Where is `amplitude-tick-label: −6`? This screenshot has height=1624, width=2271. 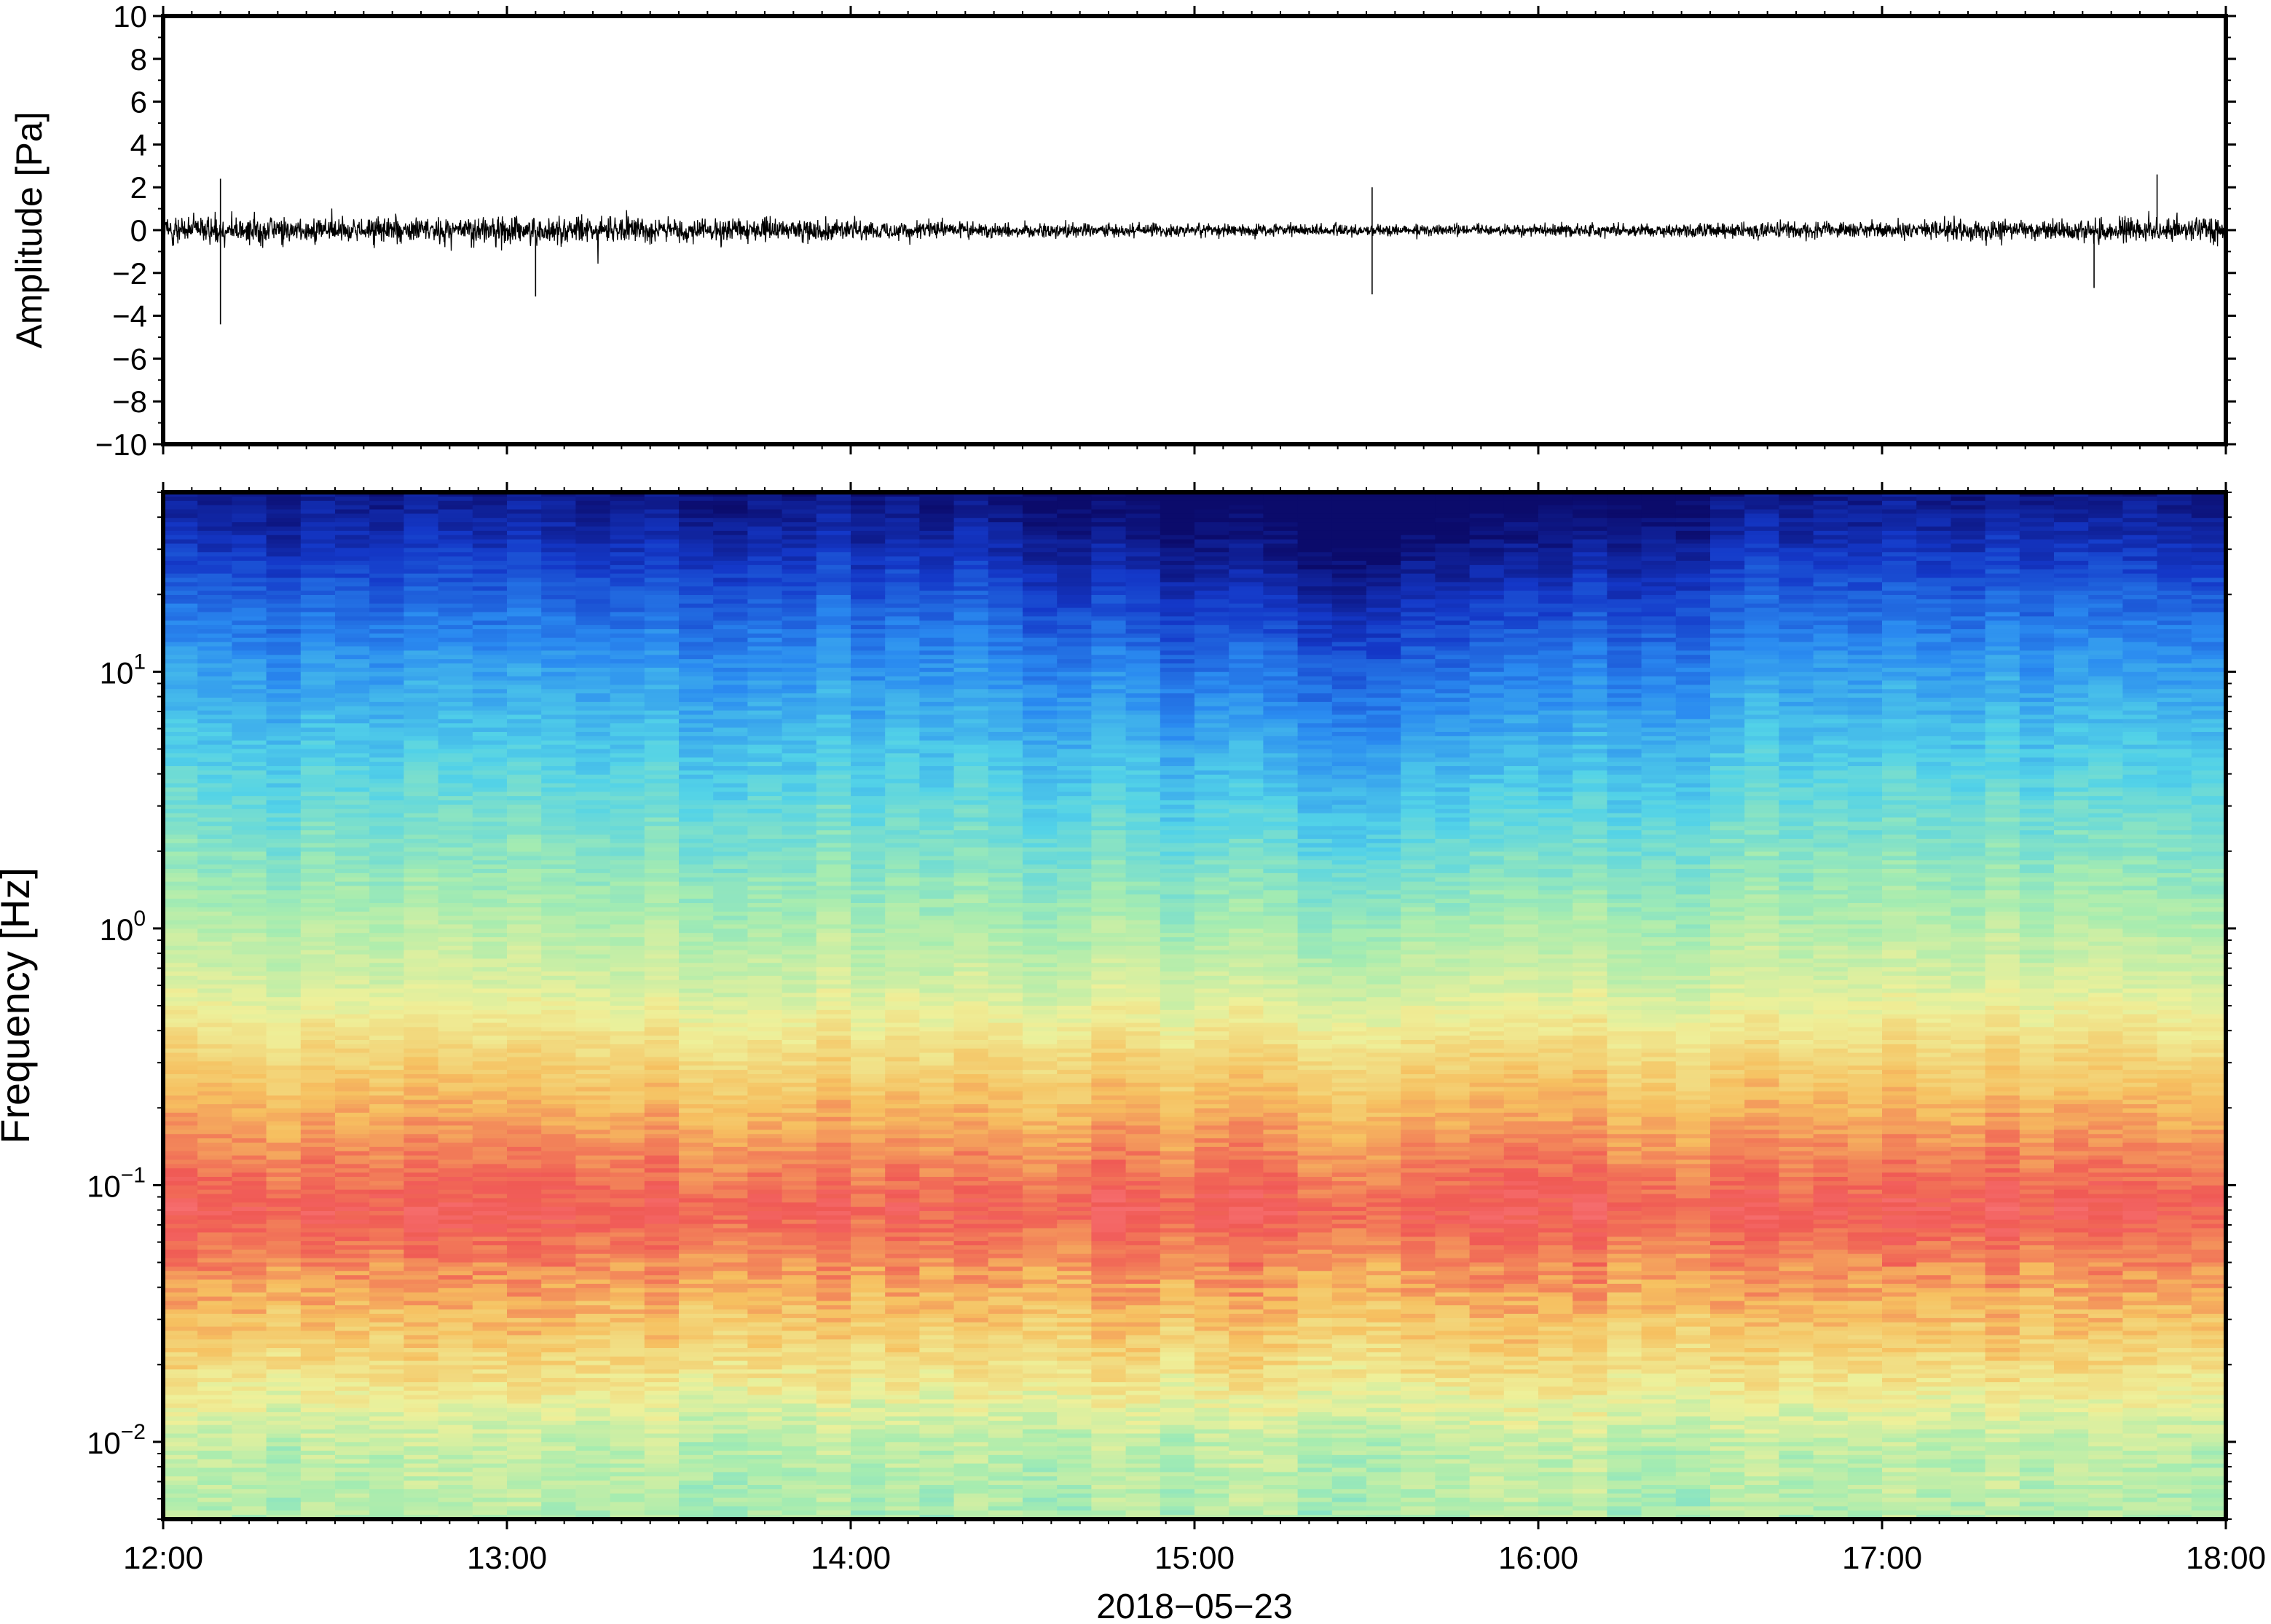
amplitude-tick-label: −6 is located at coordinates (129, 359).